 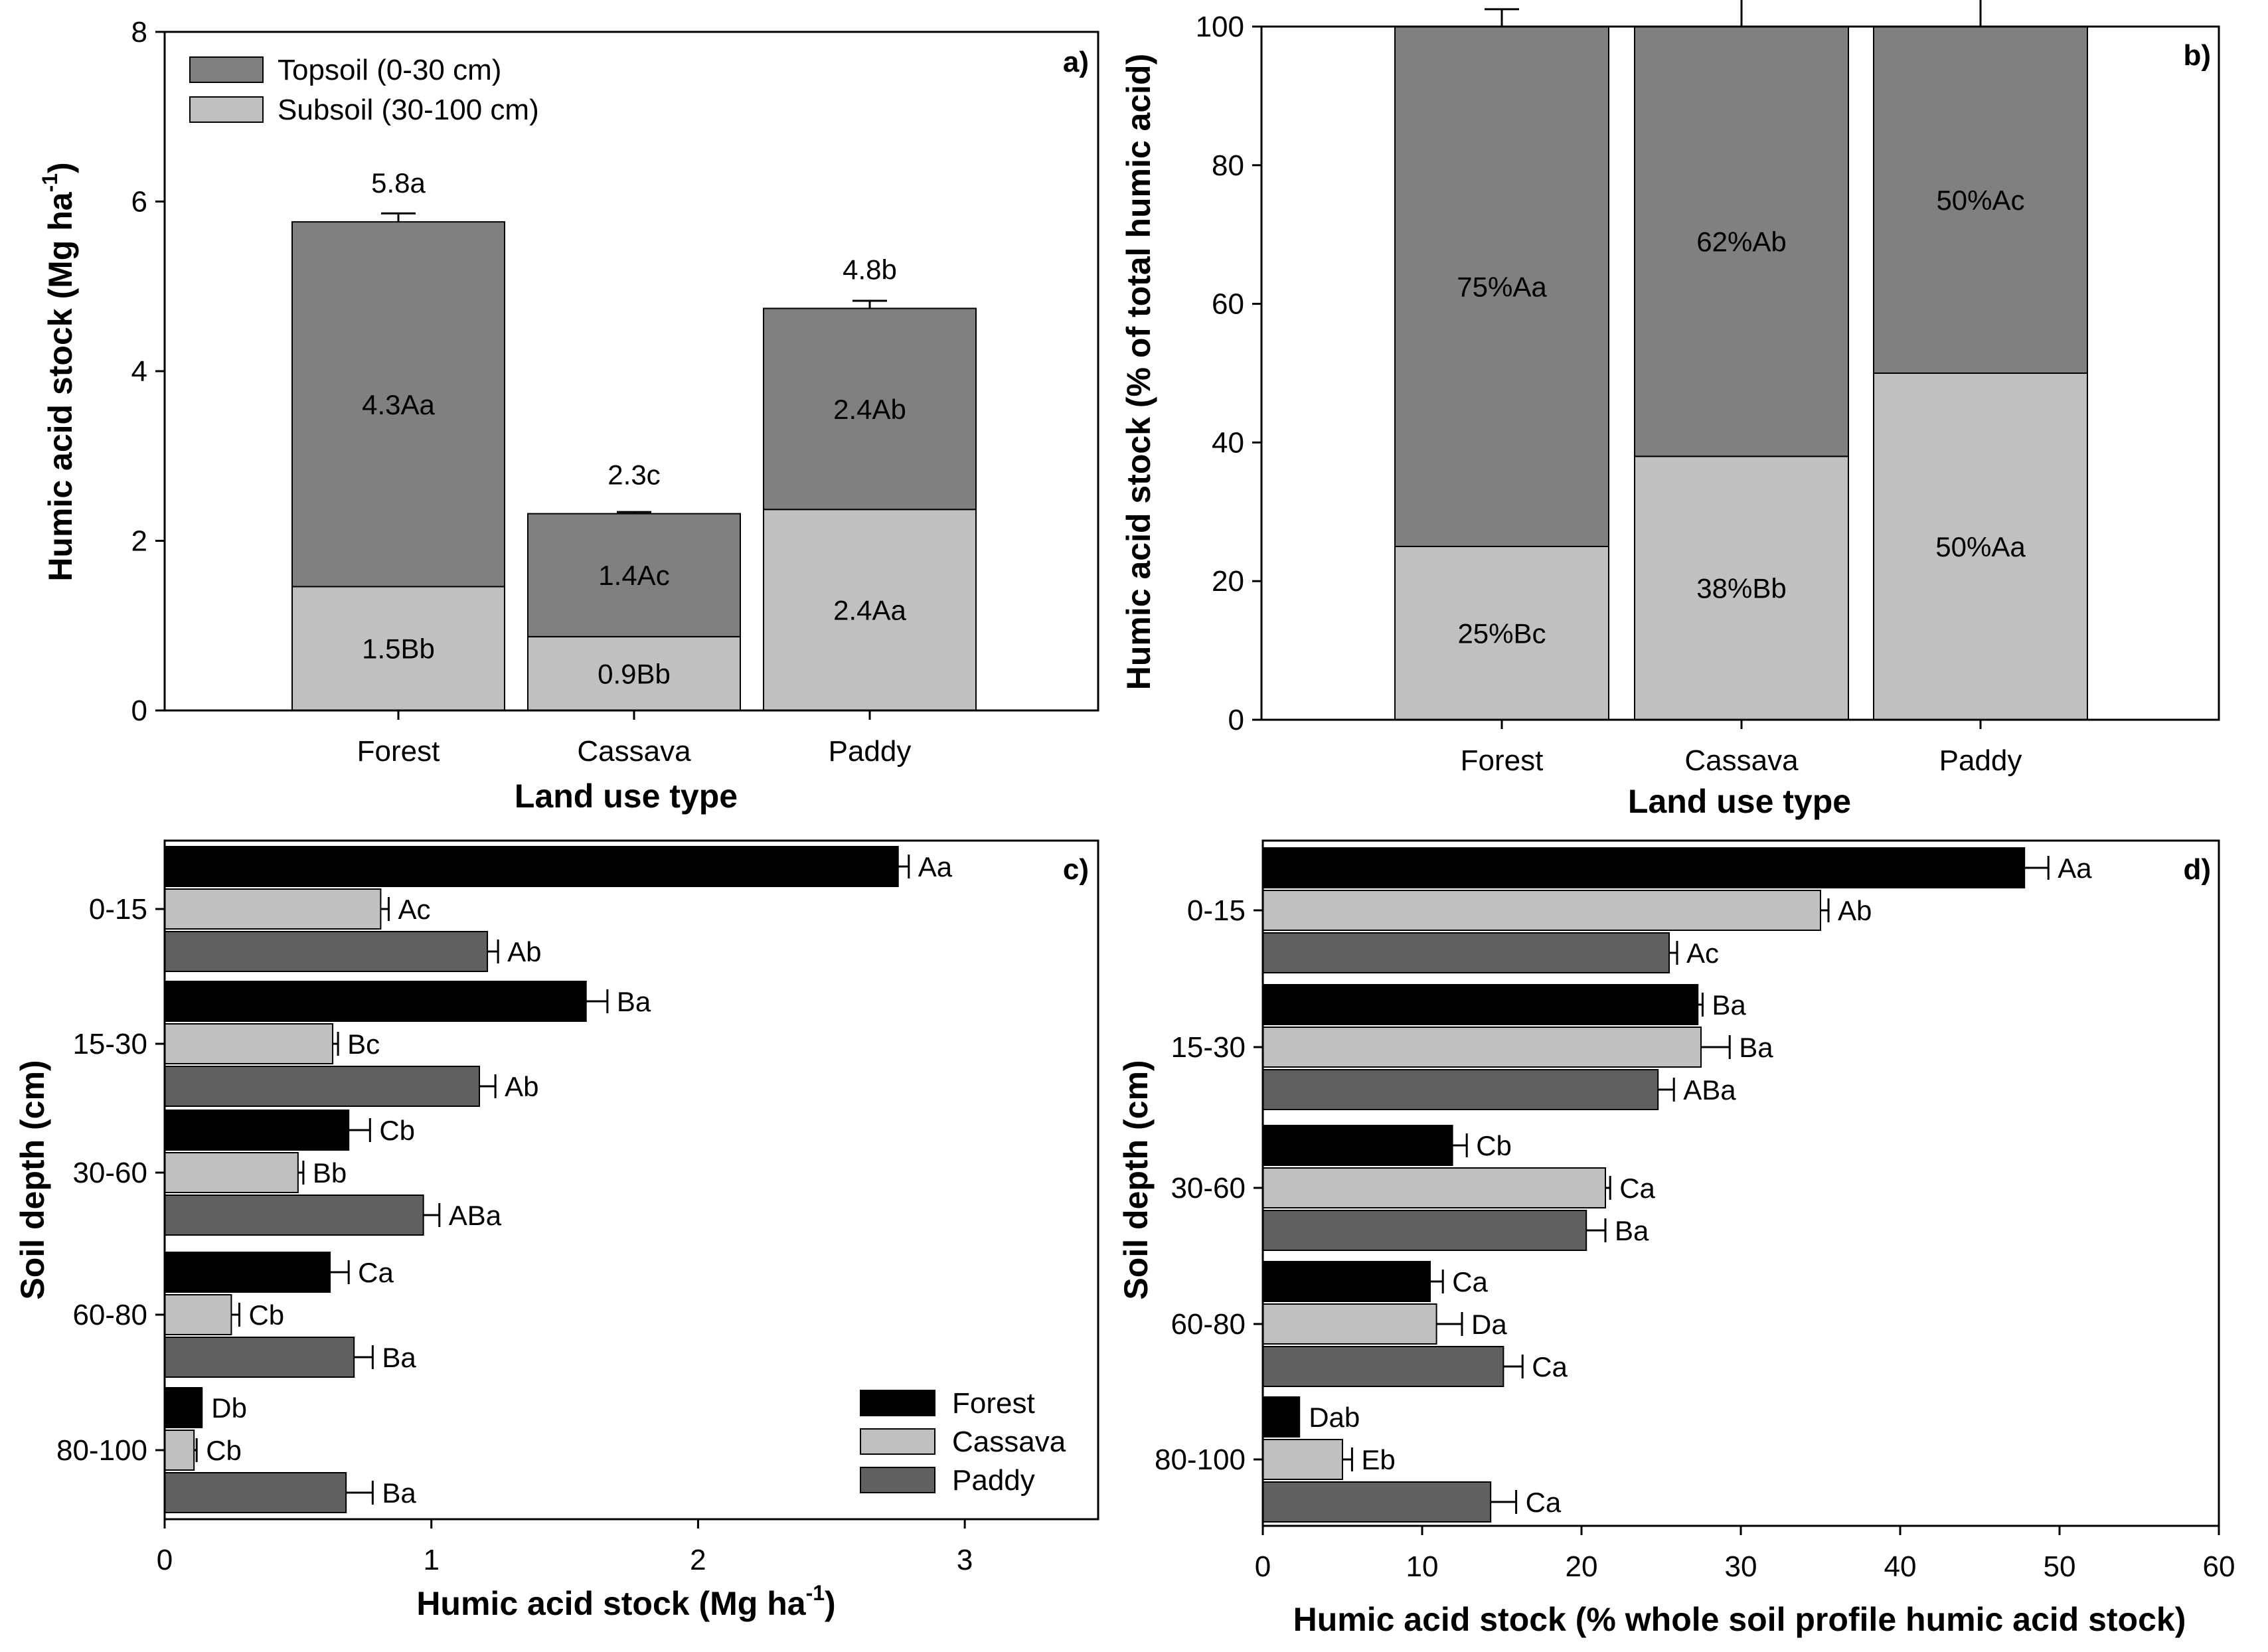 I want to click on legend-label-topsoil: Topsoil (0-30 cm), so click(x=389, y=70).